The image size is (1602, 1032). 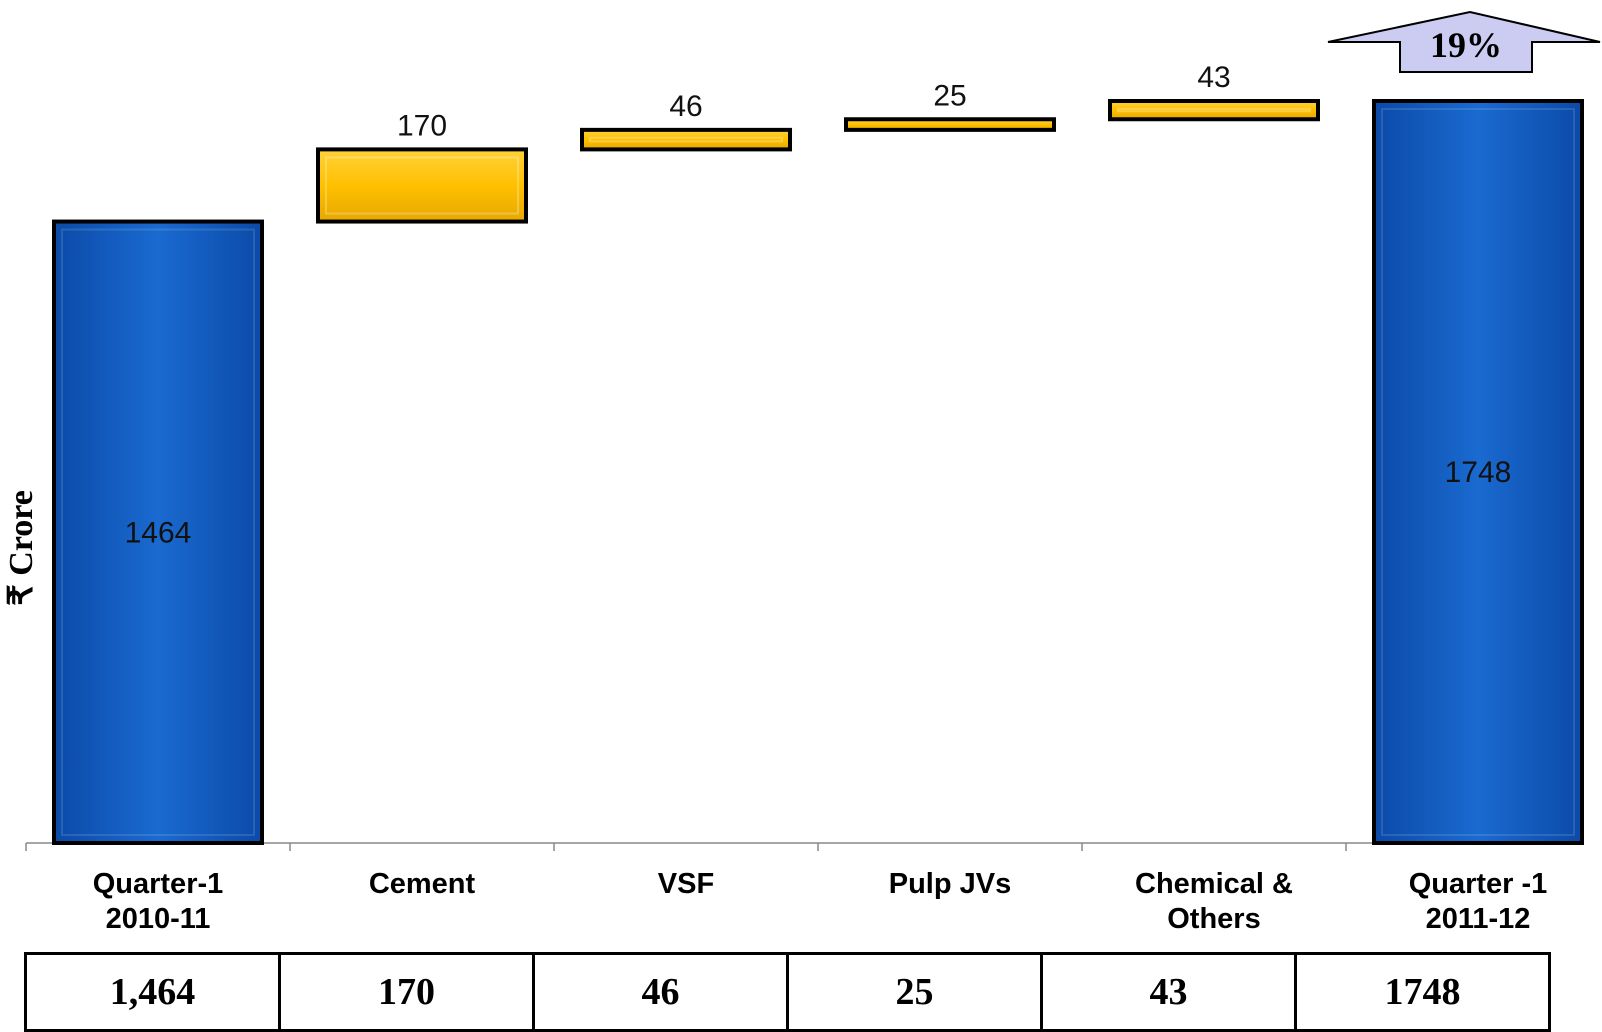 I want to click on category-label: Quarter-1 2010-11, so click(x=158, y=901).